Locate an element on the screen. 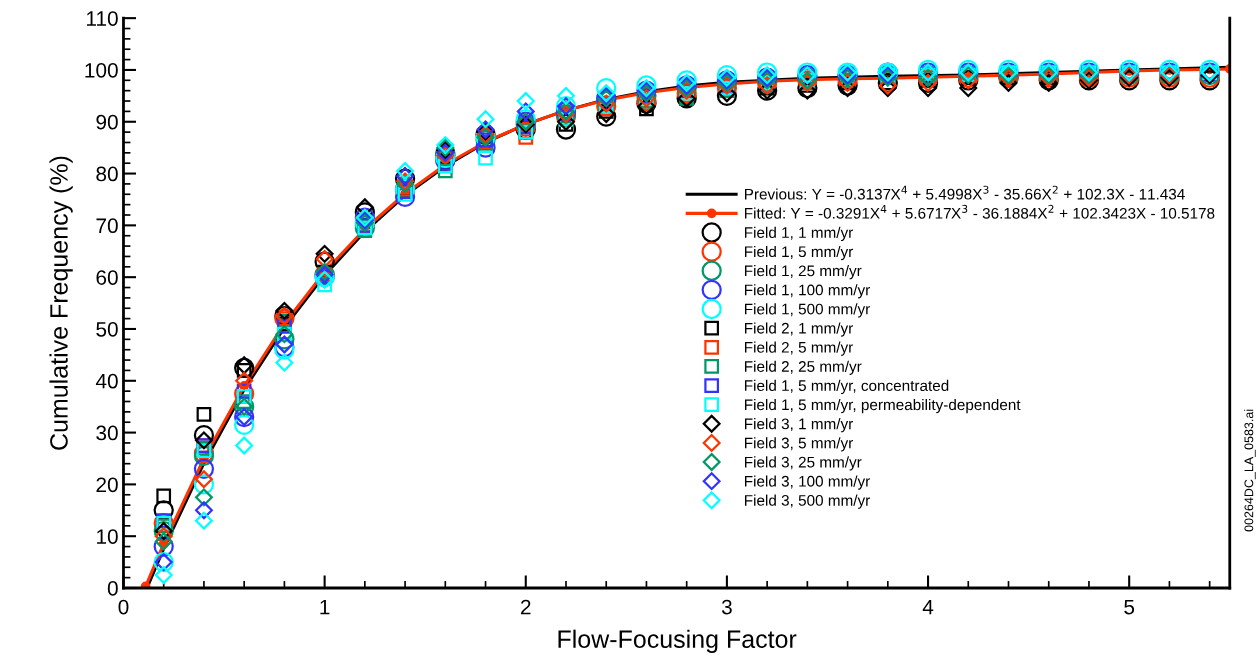 The image size is (1260, 672). y-tick-label: 90 is located at coordinates (107, 122).